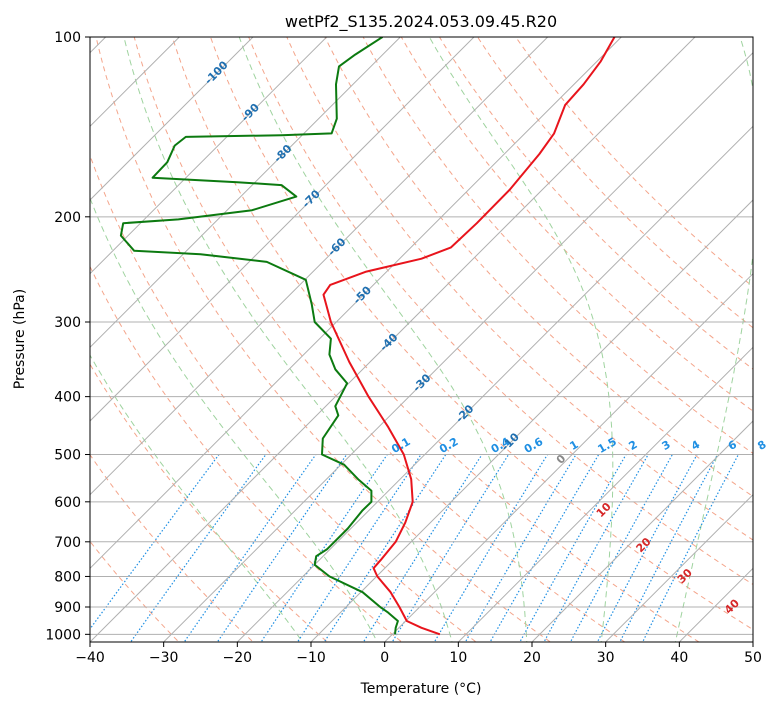 Image resolution: width=775 pixels, height=712 pixels. I want to click on x-tick-label: 50, so click(753, 658).